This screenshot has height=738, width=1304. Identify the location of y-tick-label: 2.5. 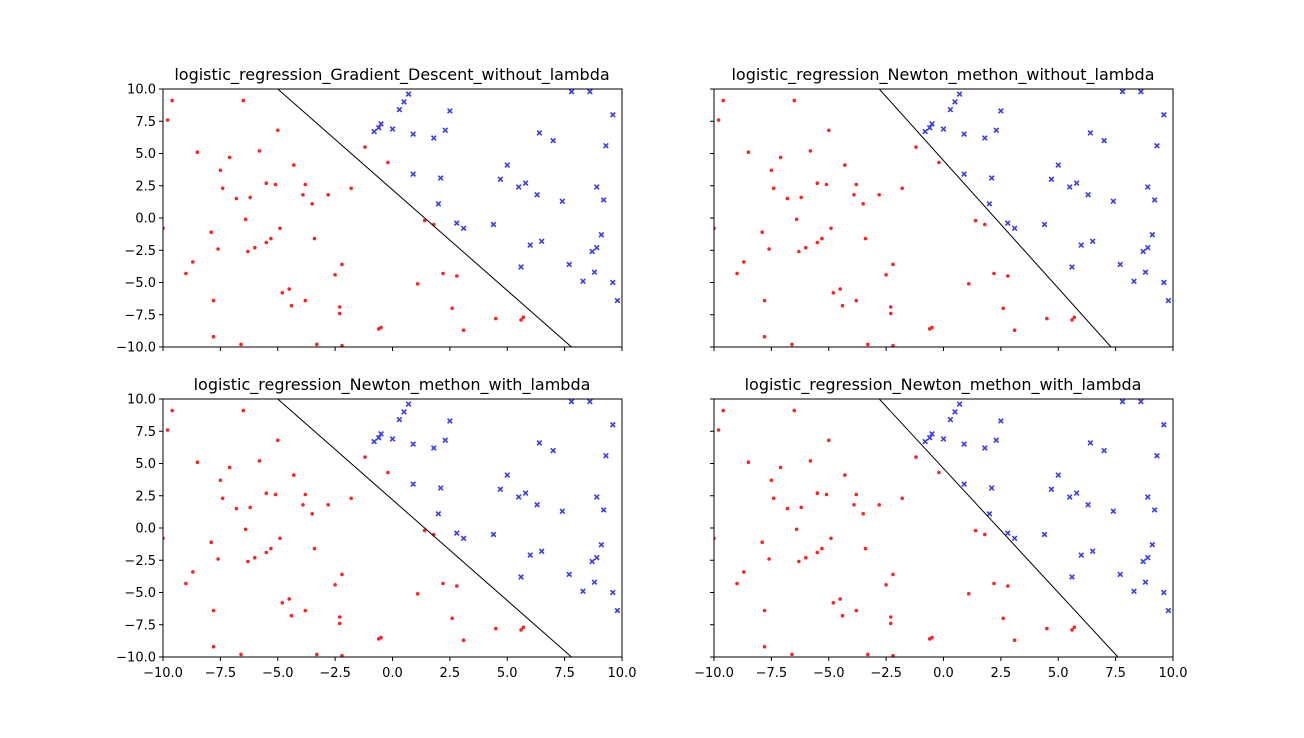
(145, 496).